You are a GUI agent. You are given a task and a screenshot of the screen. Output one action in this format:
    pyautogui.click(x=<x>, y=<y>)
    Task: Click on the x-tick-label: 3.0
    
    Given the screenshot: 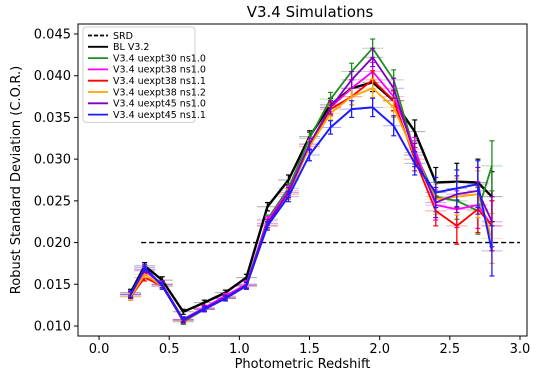 What is the action you would take?
    pyautogui.click(x=520, y=349)
    